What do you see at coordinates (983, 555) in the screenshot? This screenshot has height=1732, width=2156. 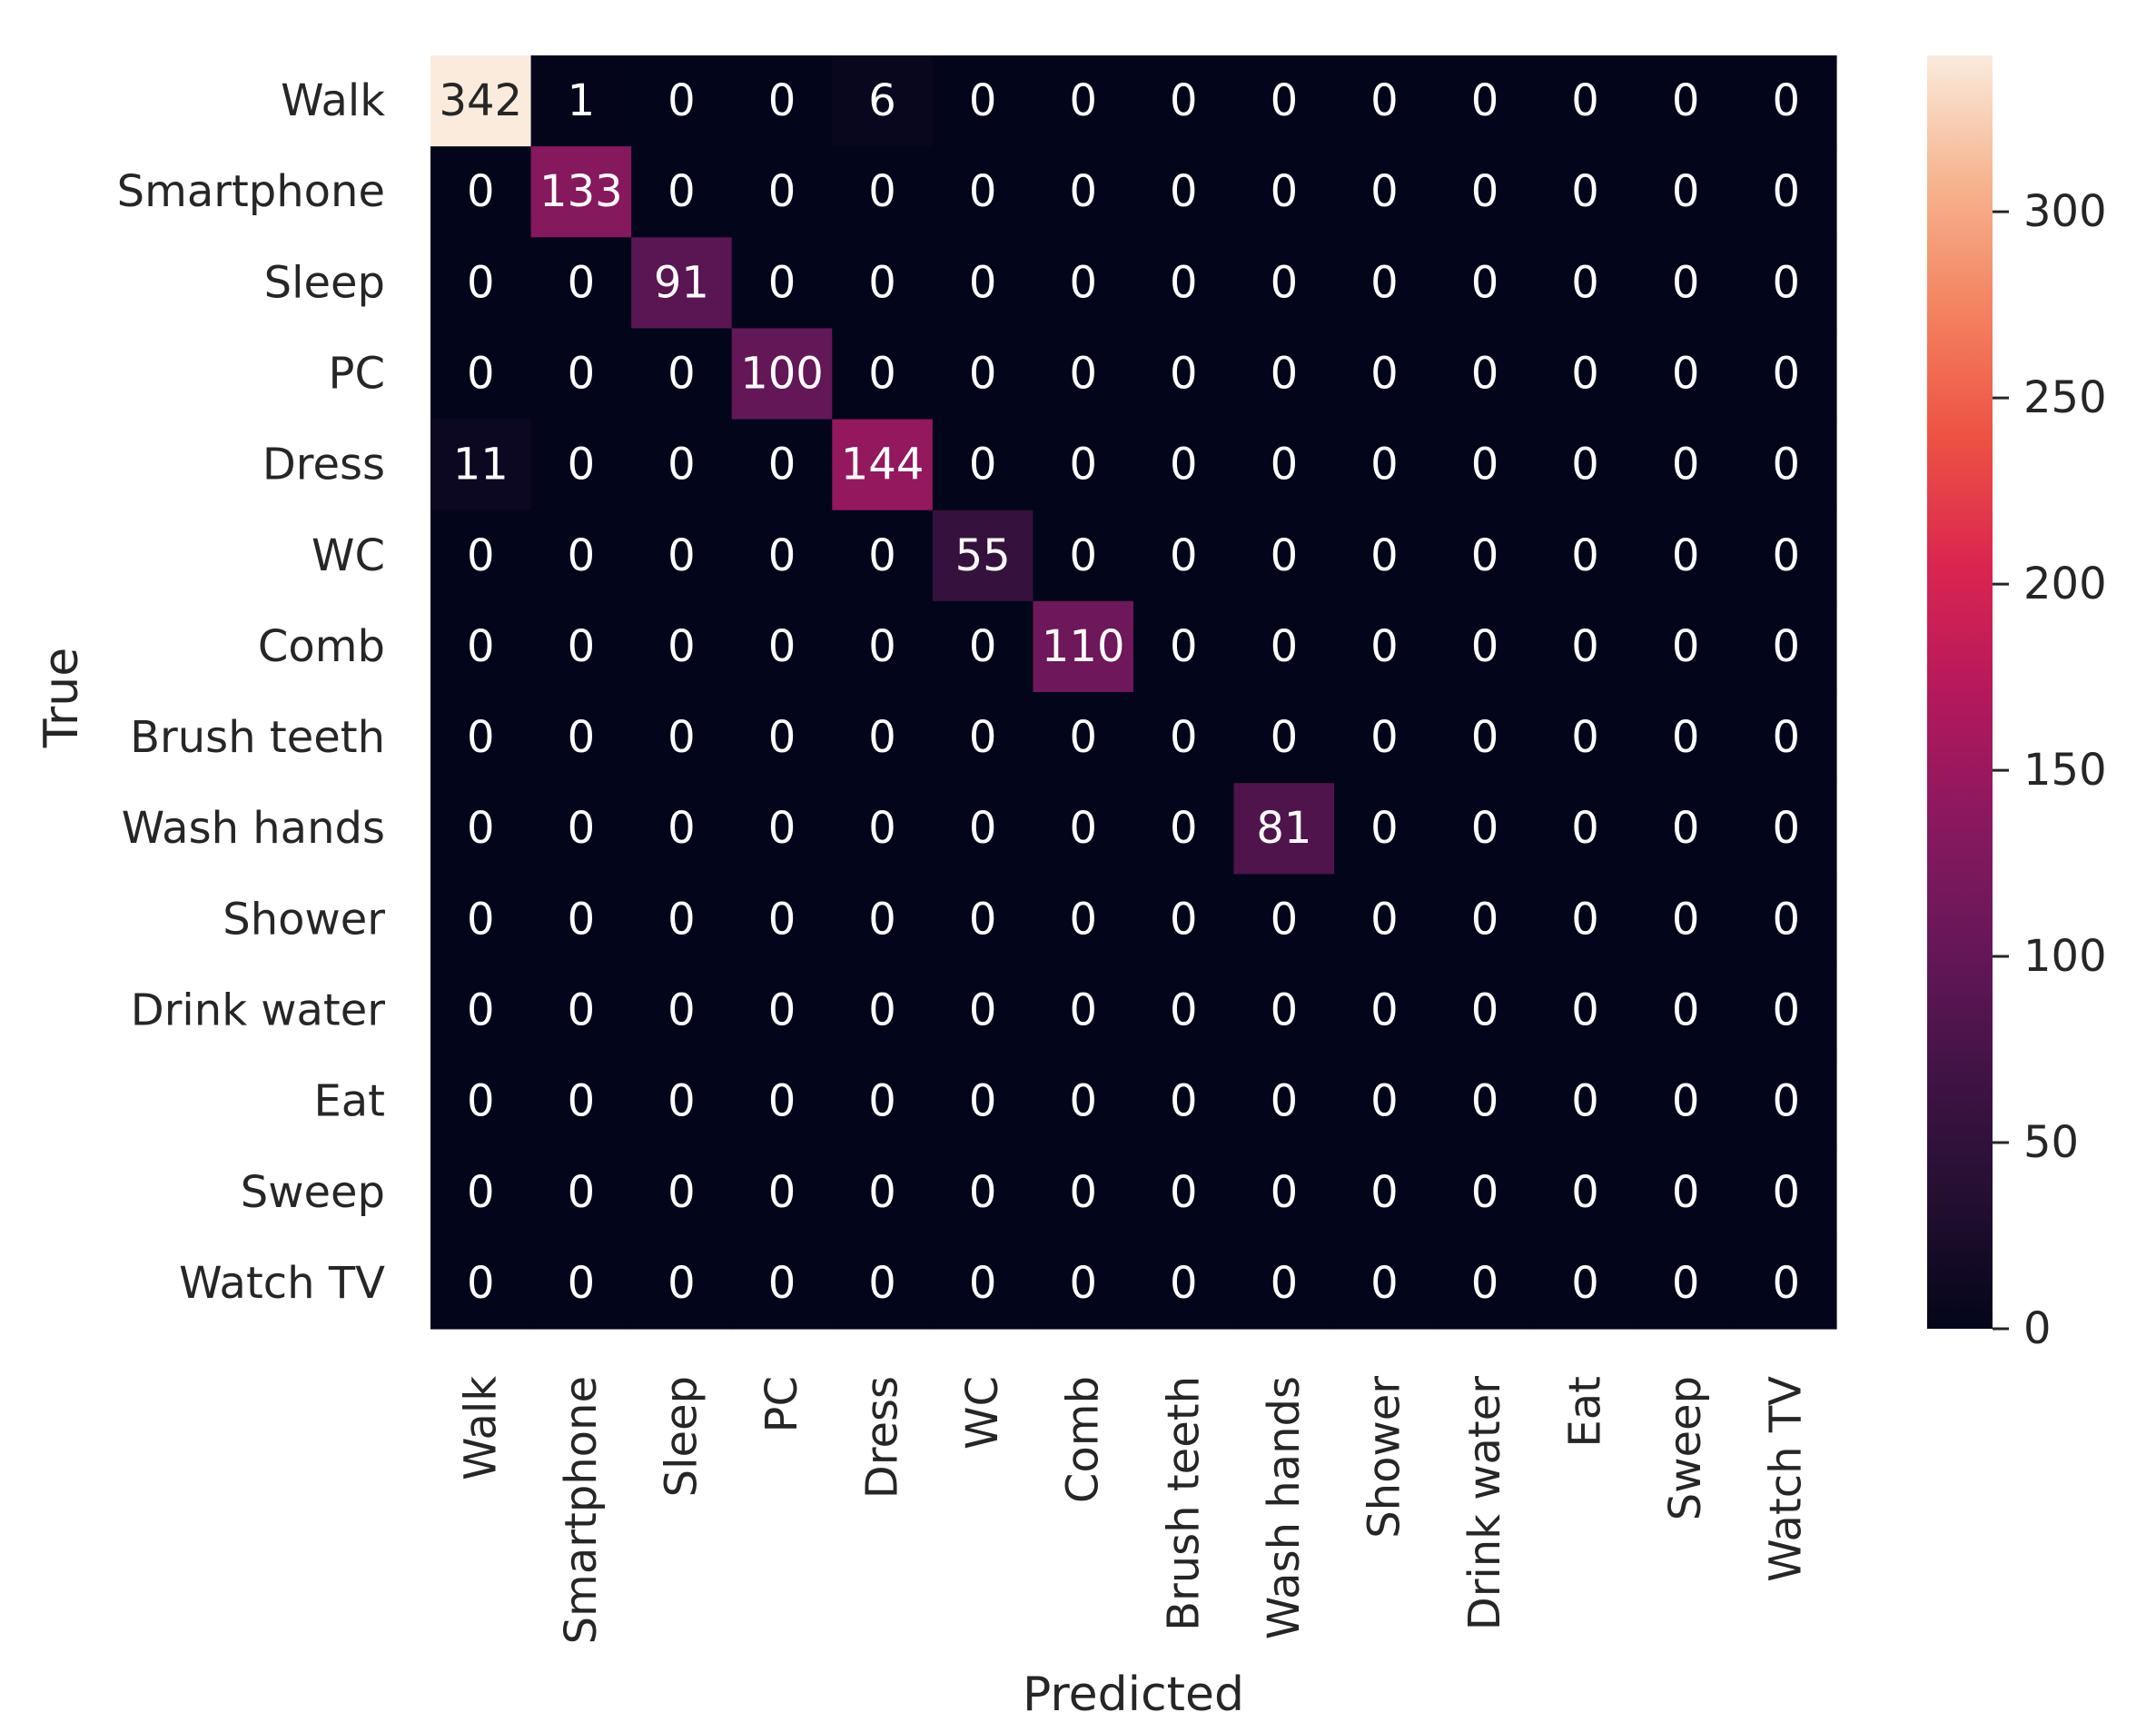 I see `cell-value-label: 55` at bounding box center [983, 555].